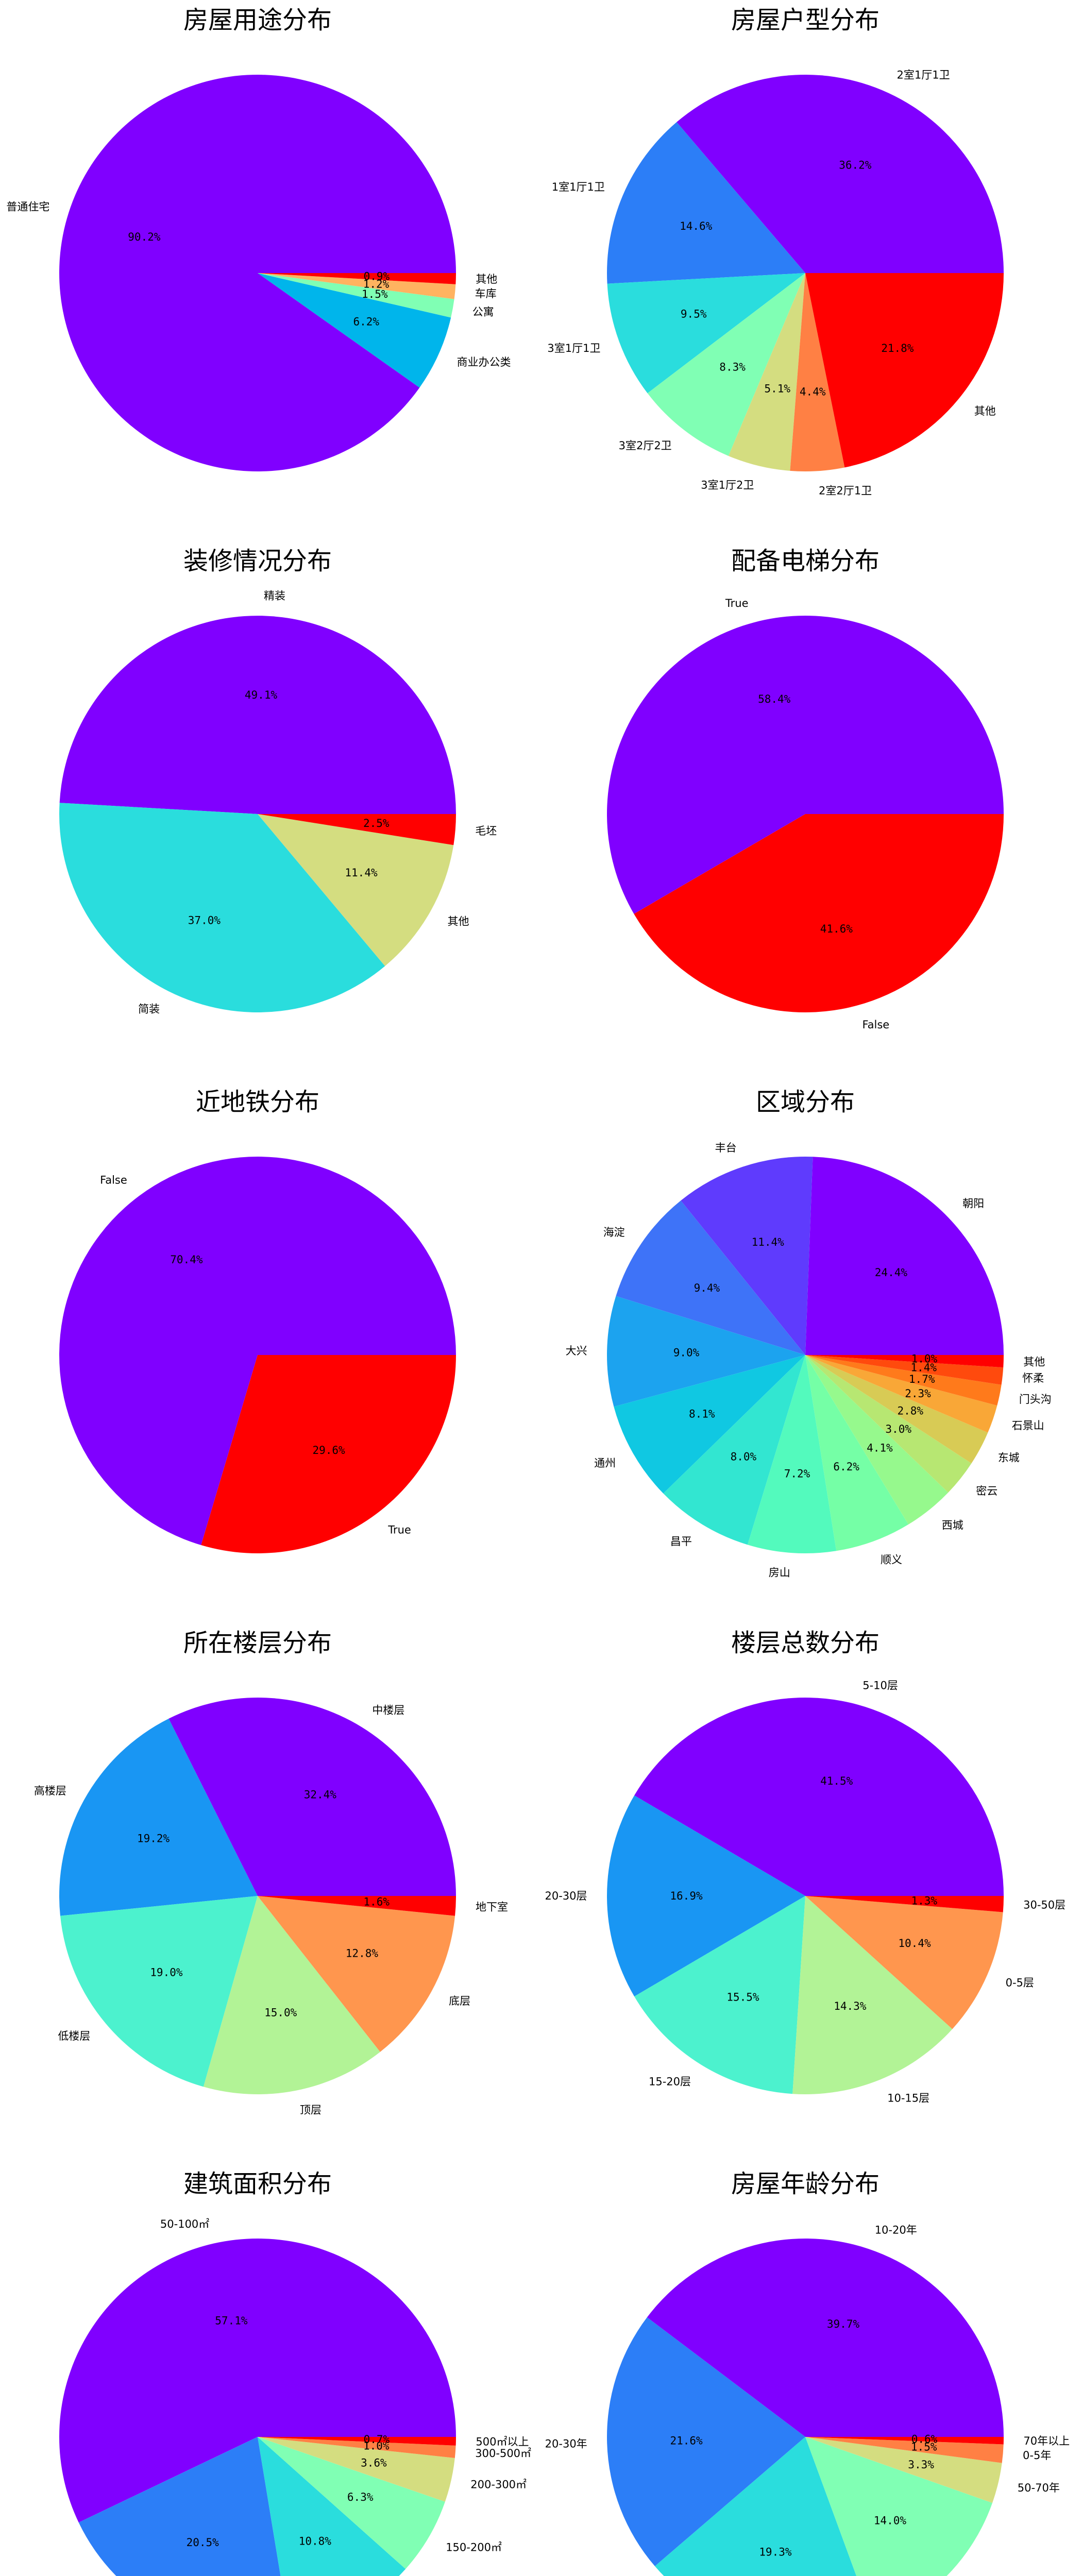  Describe the element at coordinates (777, 389) in the screenshot. I see `slice-percent: 5.1%` at that location.